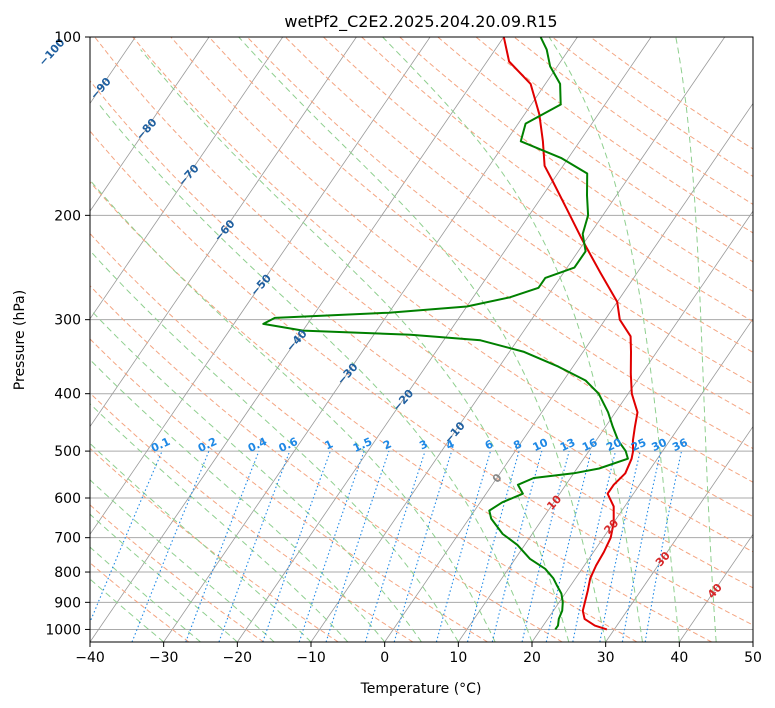  What do you see at coordinates (590, 445) in the screenshot?
I see `mixing-ratio-label: 16` at bounding box center [590, 445].